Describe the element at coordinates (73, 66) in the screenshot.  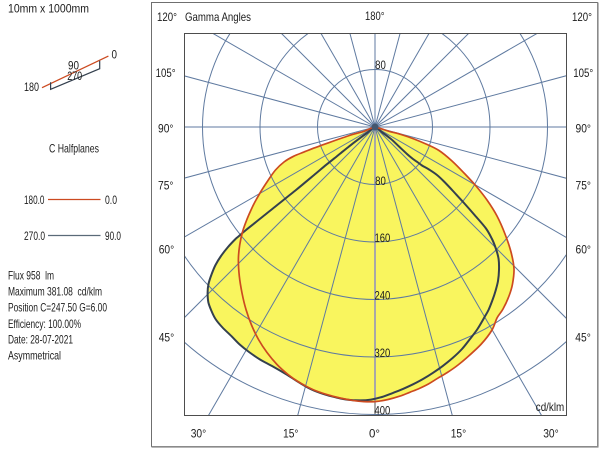
I see `svg-text: 90` at that location.